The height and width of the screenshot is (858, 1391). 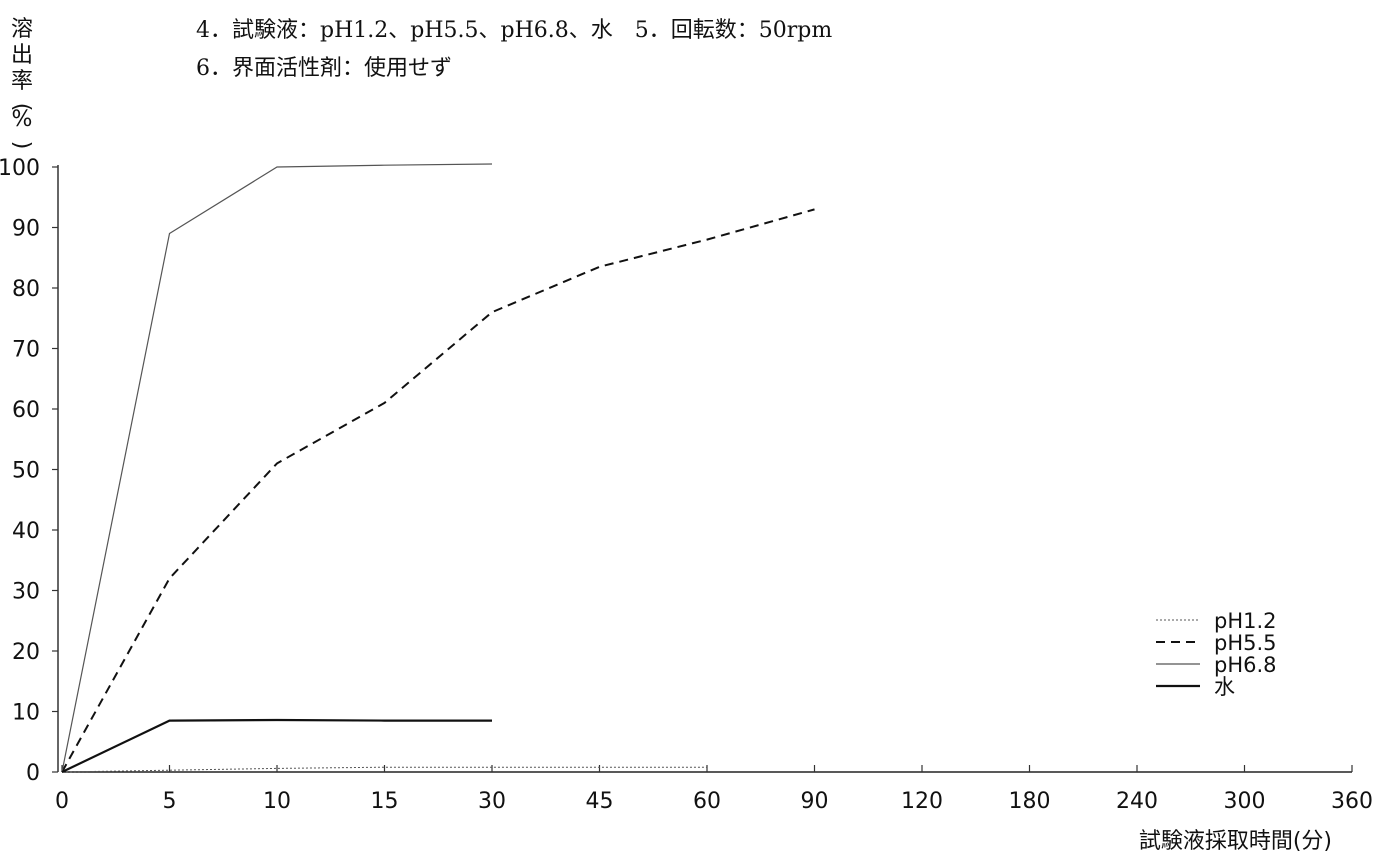 What do you see at coordinates (26, 350) in the screenshot?
I see `y-tick-label: 70` at bounding box center [26, 350].